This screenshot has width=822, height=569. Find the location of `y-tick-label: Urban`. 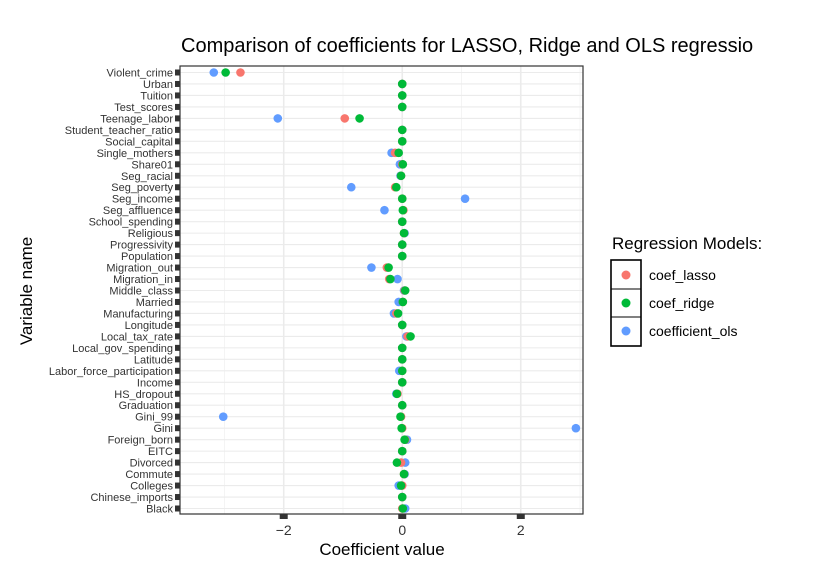

y-tick-label: Urban is located at coordinates (158, 85).